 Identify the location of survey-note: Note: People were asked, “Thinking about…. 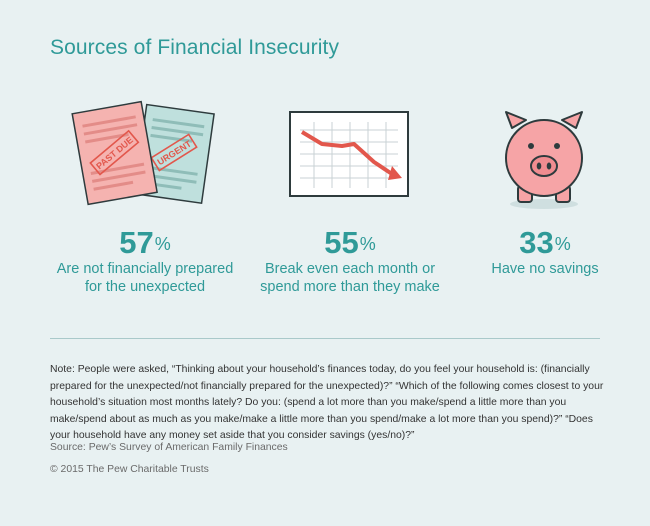
(327, 402).